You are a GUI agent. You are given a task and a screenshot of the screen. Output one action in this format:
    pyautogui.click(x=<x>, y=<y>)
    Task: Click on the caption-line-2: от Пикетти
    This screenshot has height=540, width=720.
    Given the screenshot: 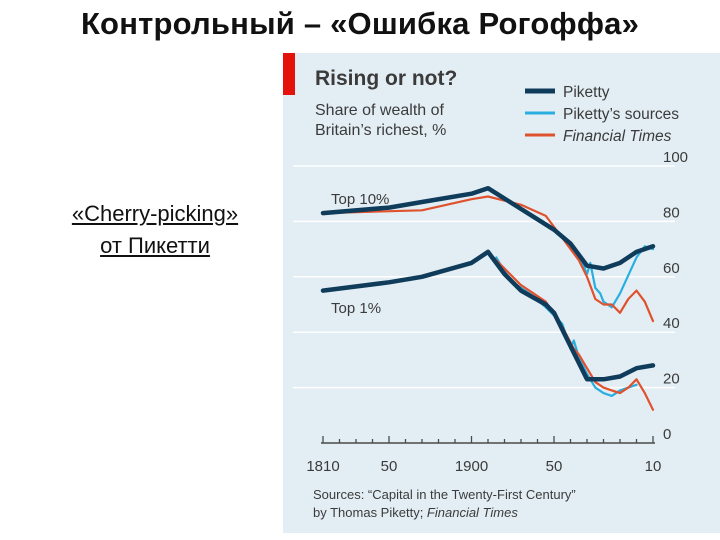 What is the action you would take?
    pyautogui.click(x=155, y=245)
    